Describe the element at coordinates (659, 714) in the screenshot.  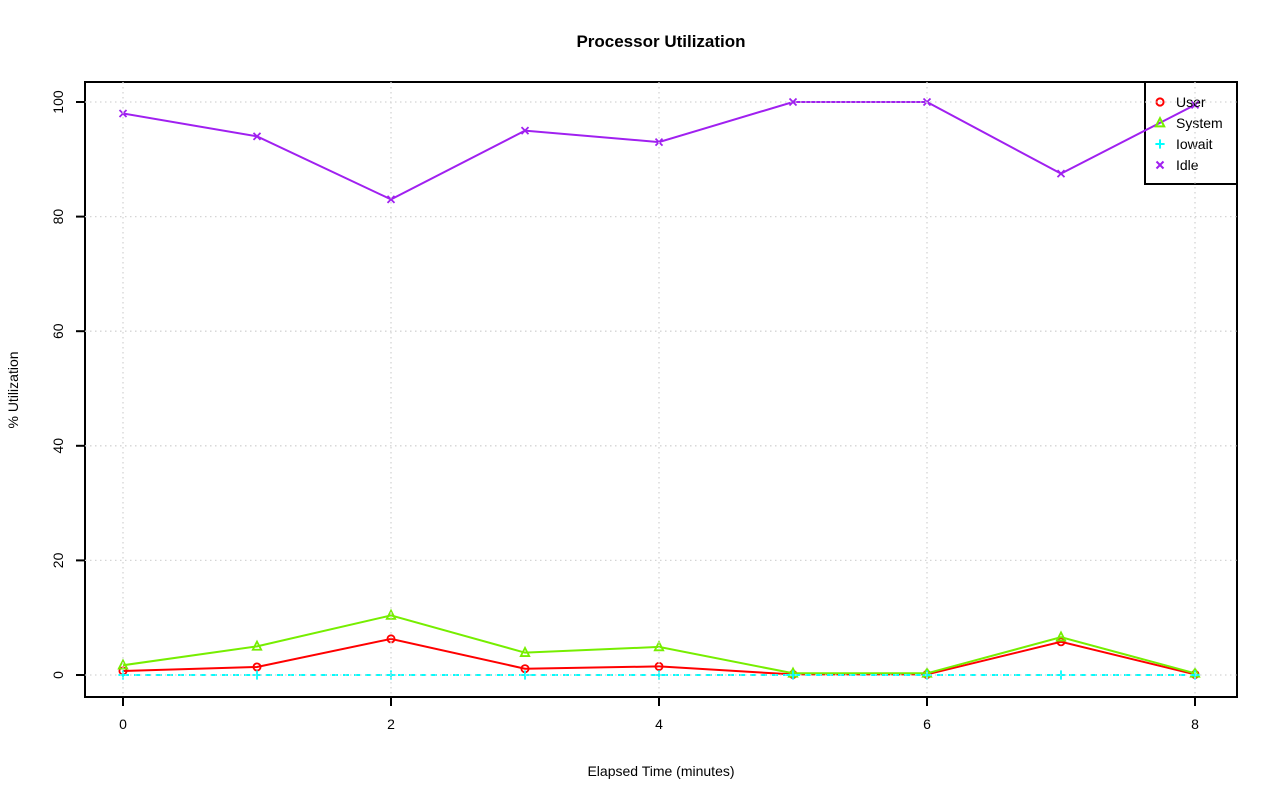
I see `x-axis-ticks: 0 2 4 6 8` at that location.